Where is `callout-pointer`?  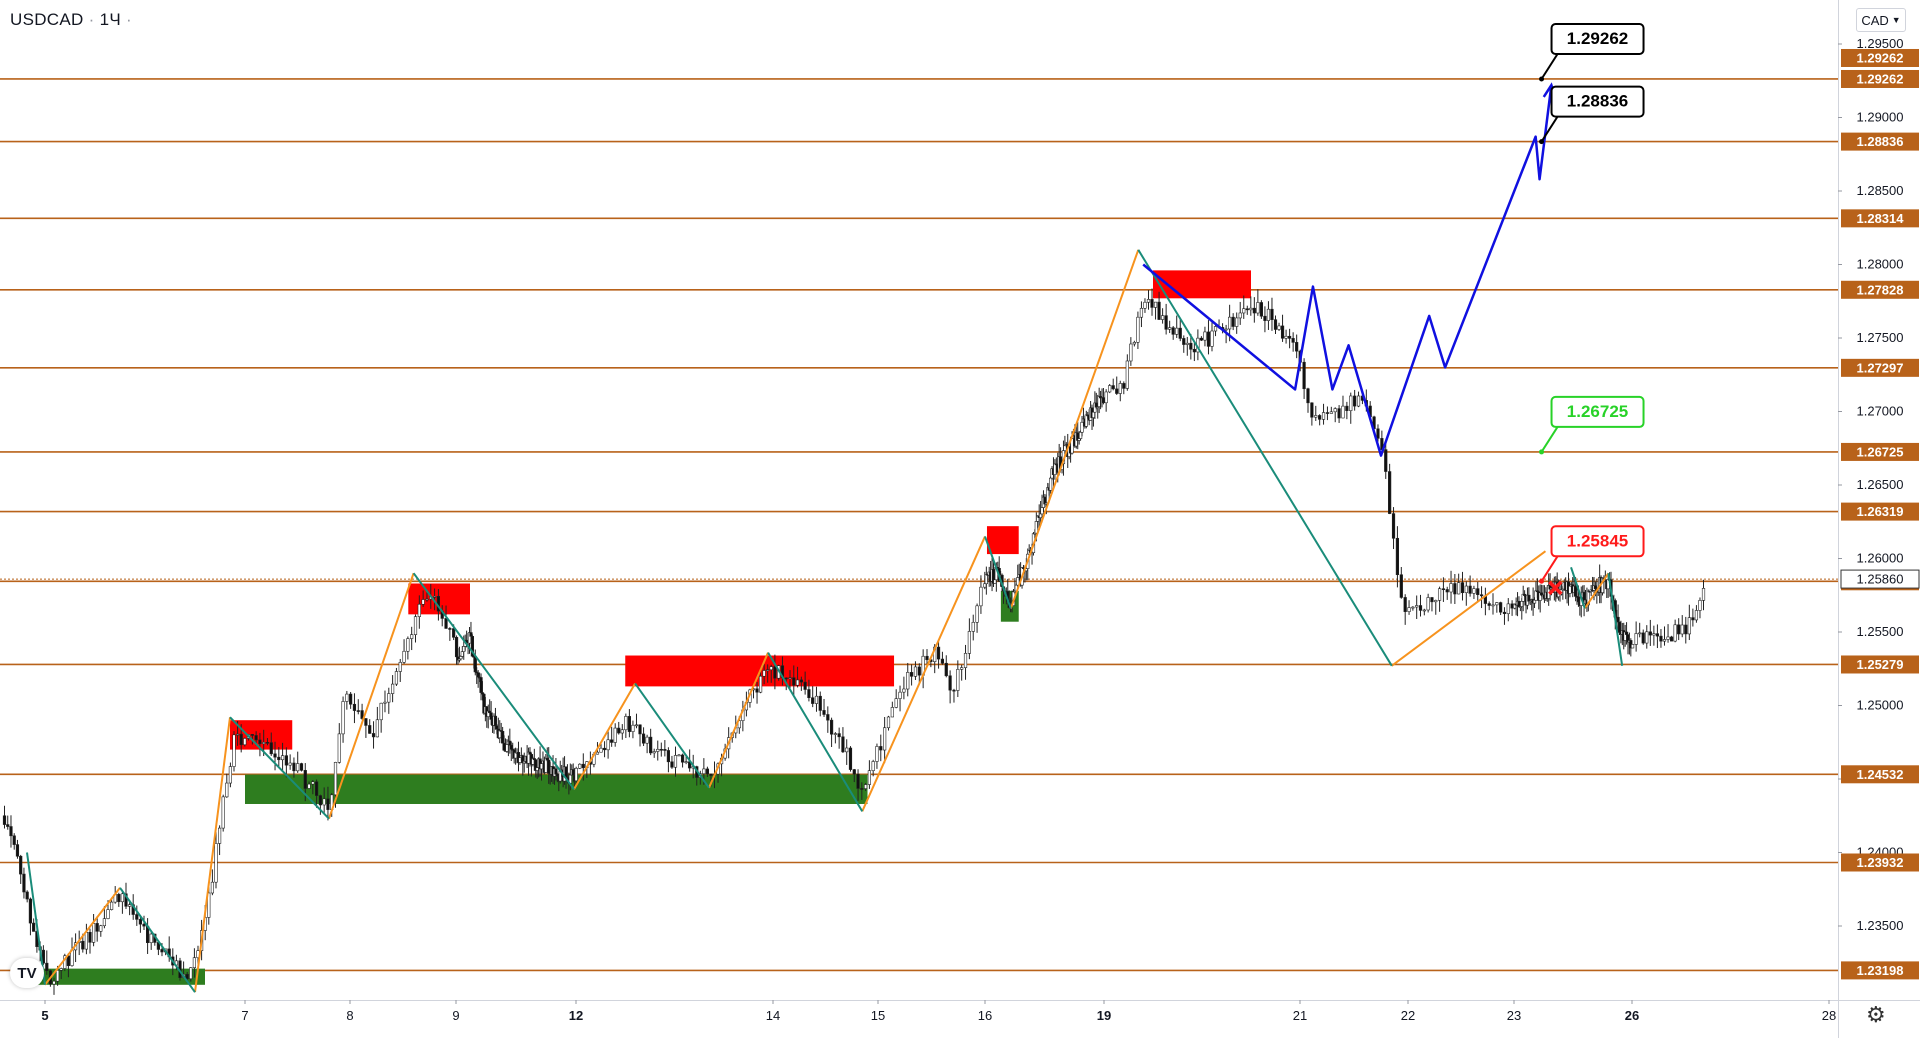
callout-pointer is located at coordinates (1549, 439).